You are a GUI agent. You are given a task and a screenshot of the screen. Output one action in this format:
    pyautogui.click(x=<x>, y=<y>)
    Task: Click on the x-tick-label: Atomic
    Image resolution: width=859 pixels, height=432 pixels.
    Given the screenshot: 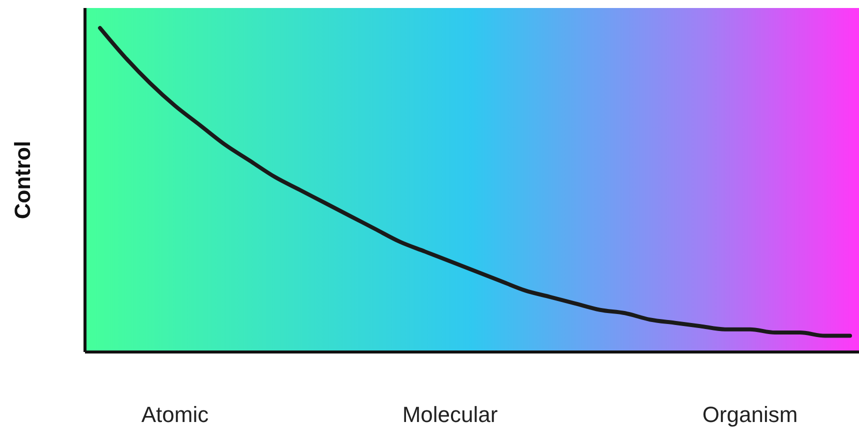 What is the action you would take?
    pyautogui.click(x=175, y=414)
    